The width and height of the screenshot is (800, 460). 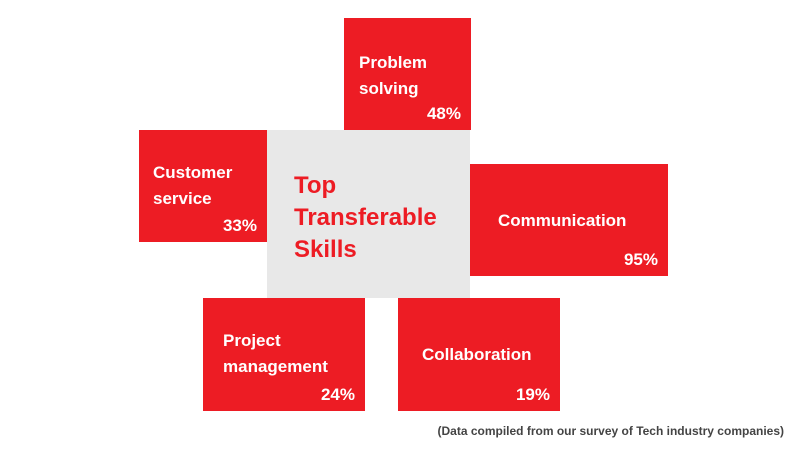 I want to click on title-line: Transferable, so click(x=365, y=217).